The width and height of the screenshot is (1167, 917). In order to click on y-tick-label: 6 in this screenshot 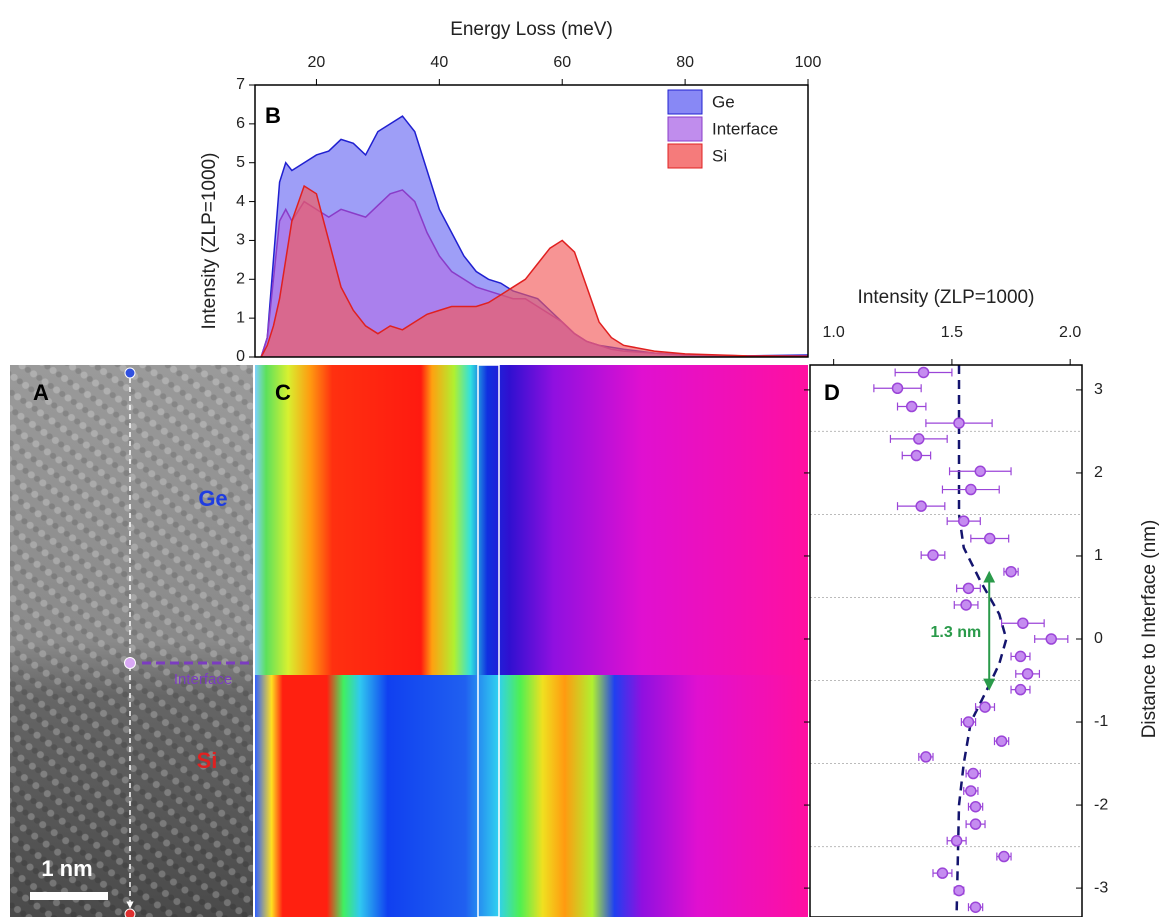, I will do `click(240, 123)`.